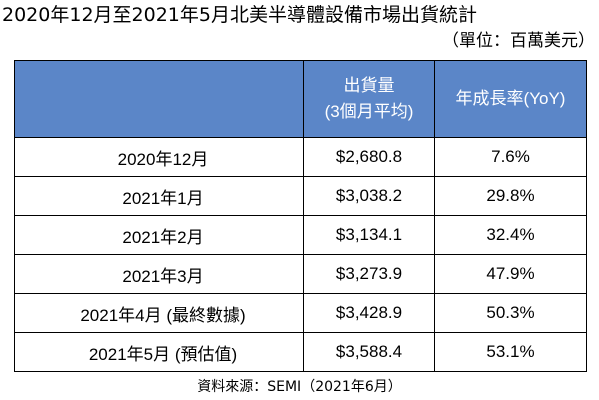 The image size is (599, 400). I want to click on table-row: 2021年3月 $3,273.9 47.9%, so click(300, 274).